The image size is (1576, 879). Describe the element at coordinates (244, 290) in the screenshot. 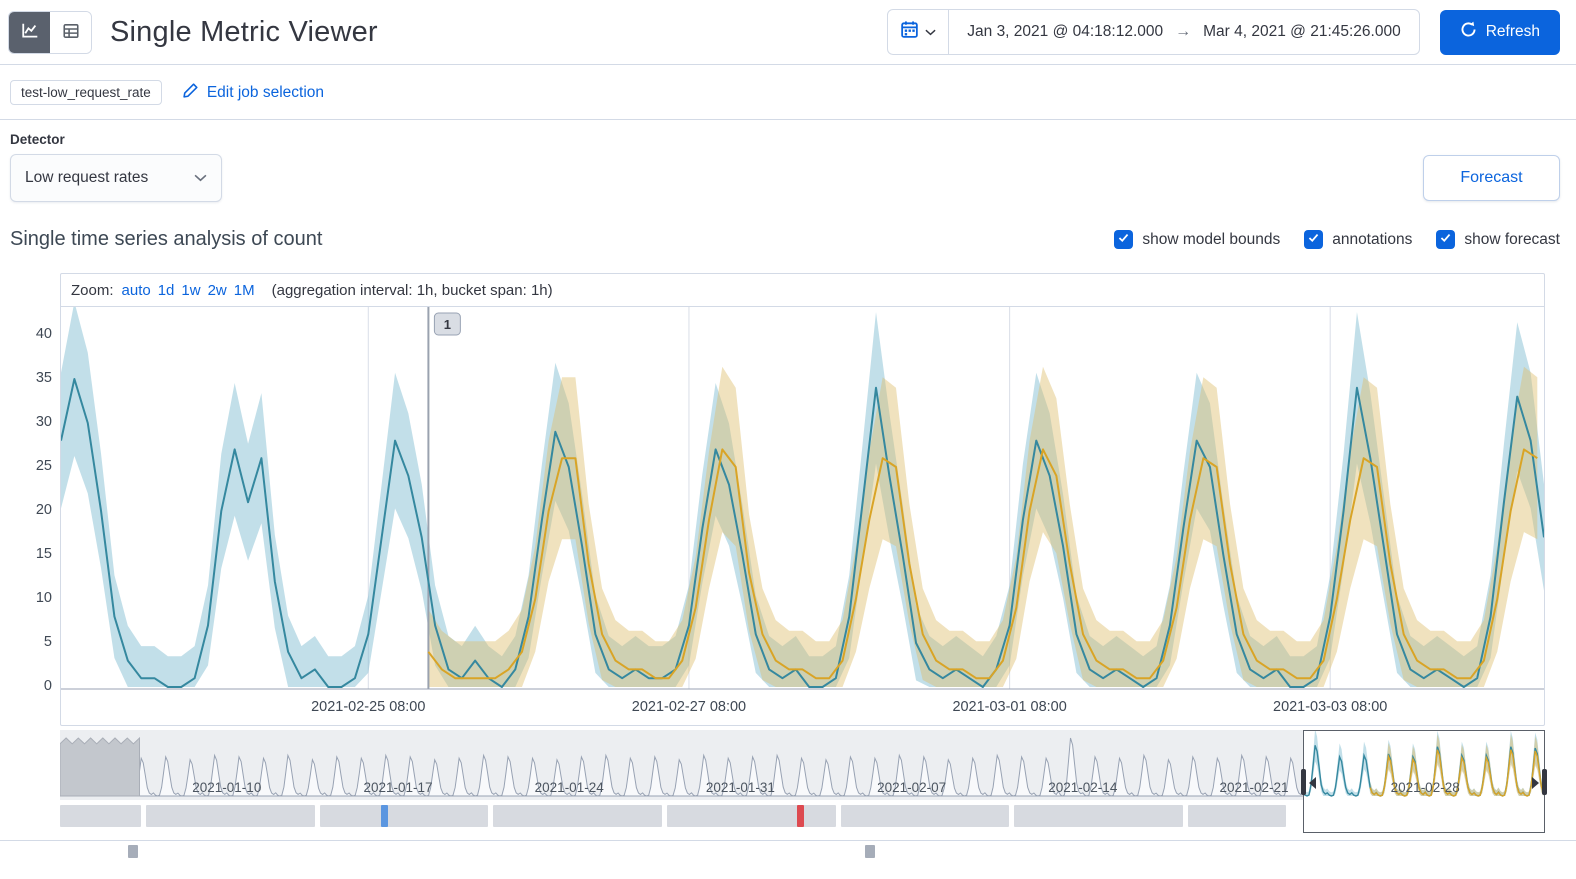

I see `zoom-1M-link: 1M` at that location.